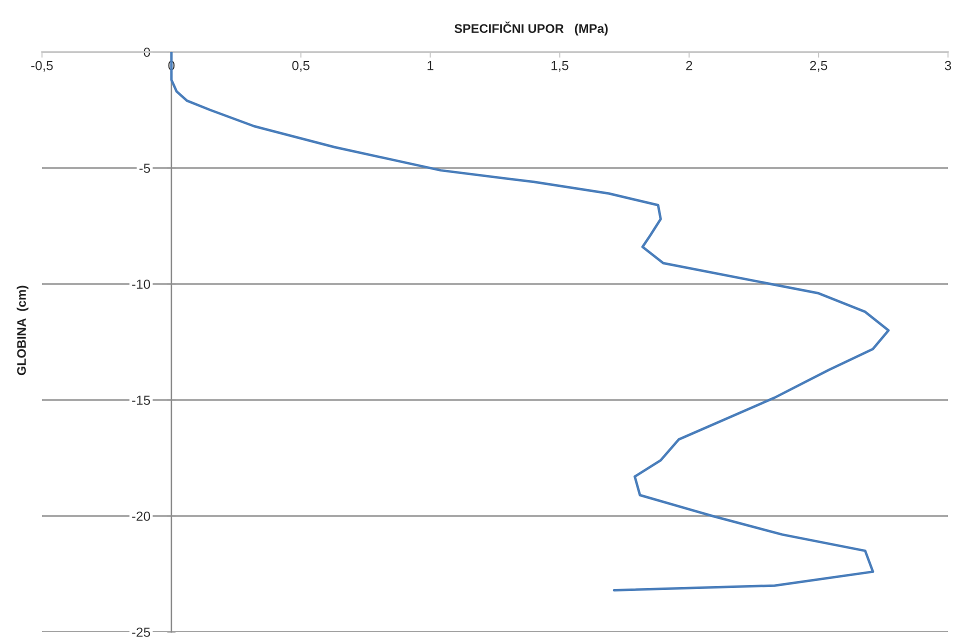 This screenshot has width=957, height=637. Describe the element at coordinates (560, 66) in the screenshot. I see `x-tick-label: 1,5` at that location.